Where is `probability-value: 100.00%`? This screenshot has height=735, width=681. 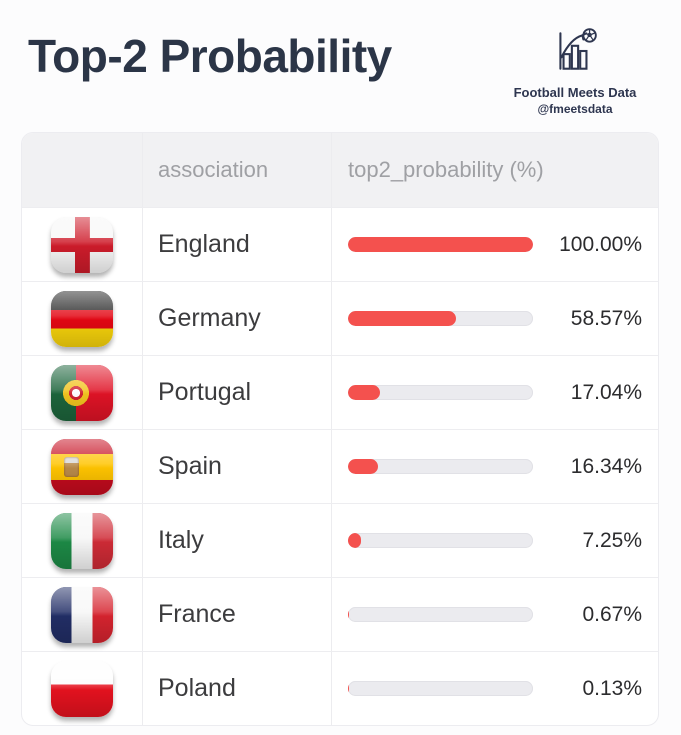
probability-value: 100.00% is located at coordinates (600, 244).